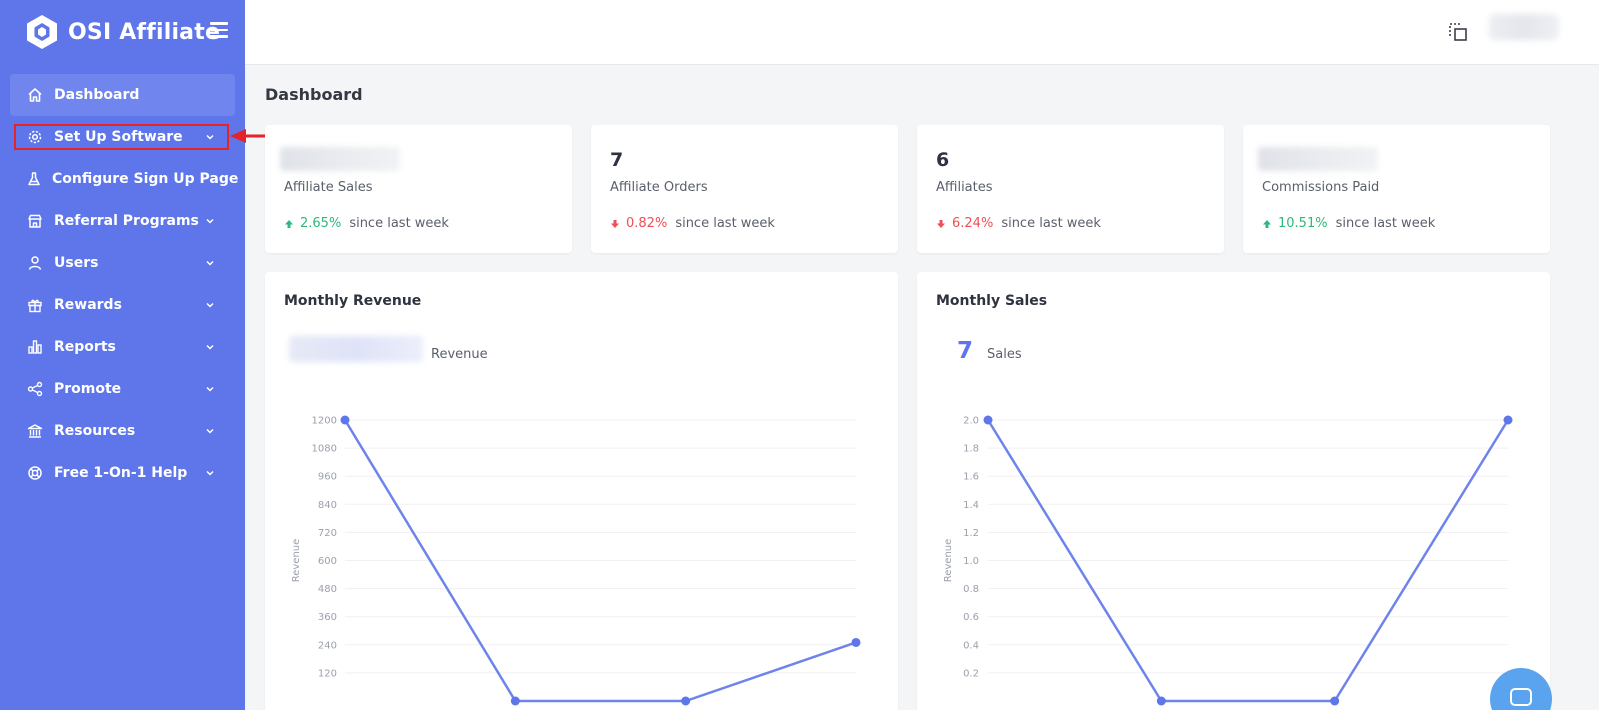  I want to click on avatar, so click(1524, 27).